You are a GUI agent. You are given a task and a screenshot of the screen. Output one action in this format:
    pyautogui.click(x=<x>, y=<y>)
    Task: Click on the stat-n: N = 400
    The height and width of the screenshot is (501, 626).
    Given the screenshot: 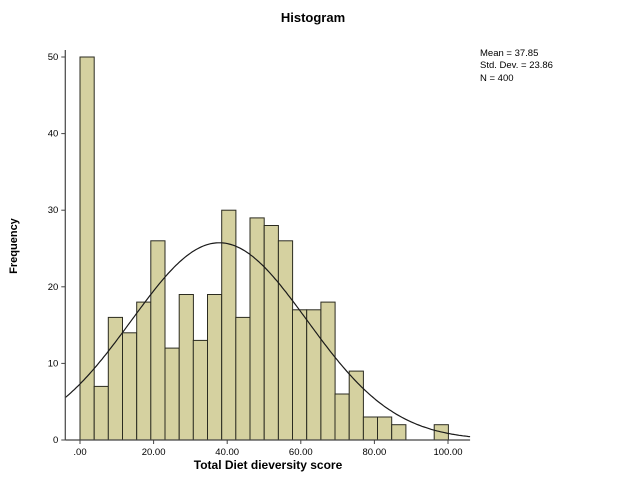 What is the action you would take?
    pyautogui.click(x=497, y=78)
    